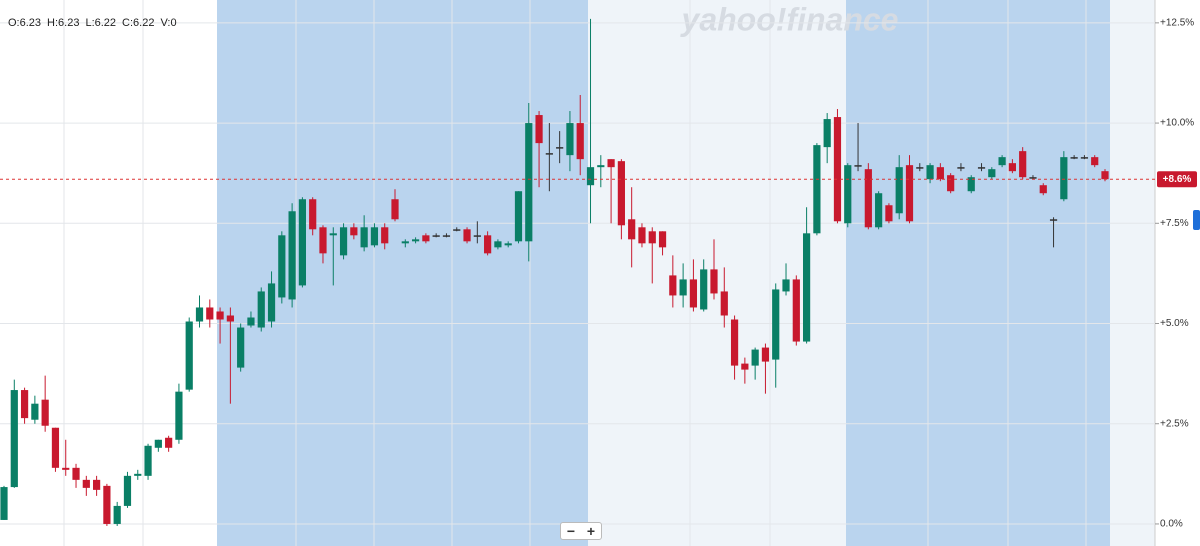 The height and width of the screenshot is (546, 1200). I want to click on ohlc-readout: O:6.23 H:6.23 L:6.22 C:6.22 V:0, so click(95, 23).